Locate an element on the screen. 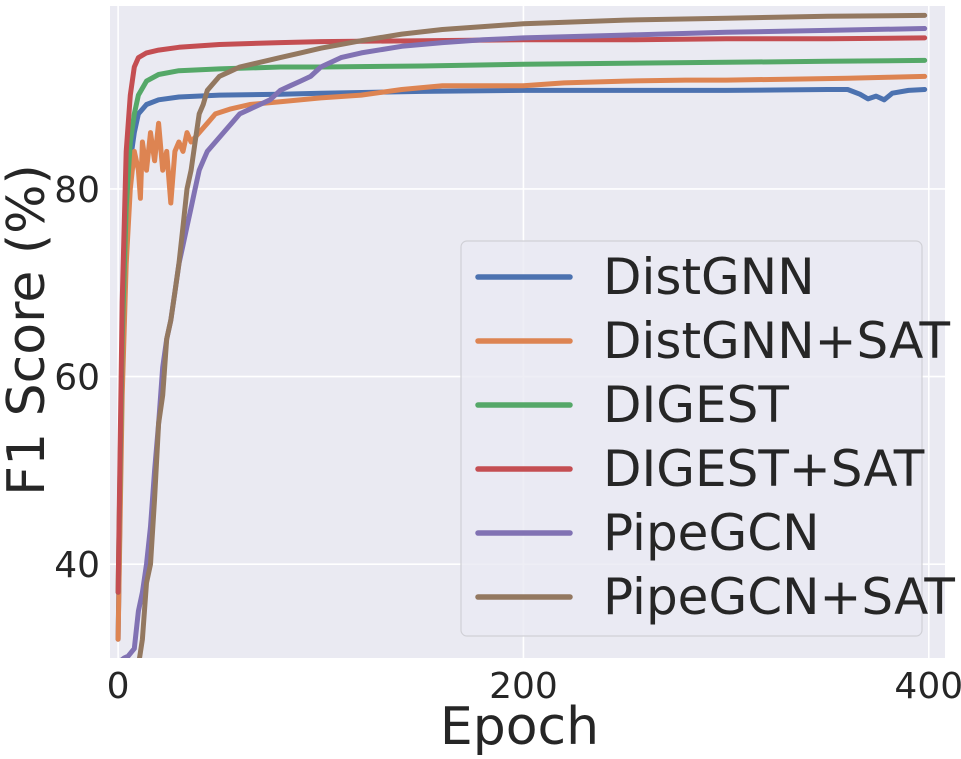 This screenshot has width=961, height=759. legend-label: DistGNN+SAT is located at coordinates (776, 341).